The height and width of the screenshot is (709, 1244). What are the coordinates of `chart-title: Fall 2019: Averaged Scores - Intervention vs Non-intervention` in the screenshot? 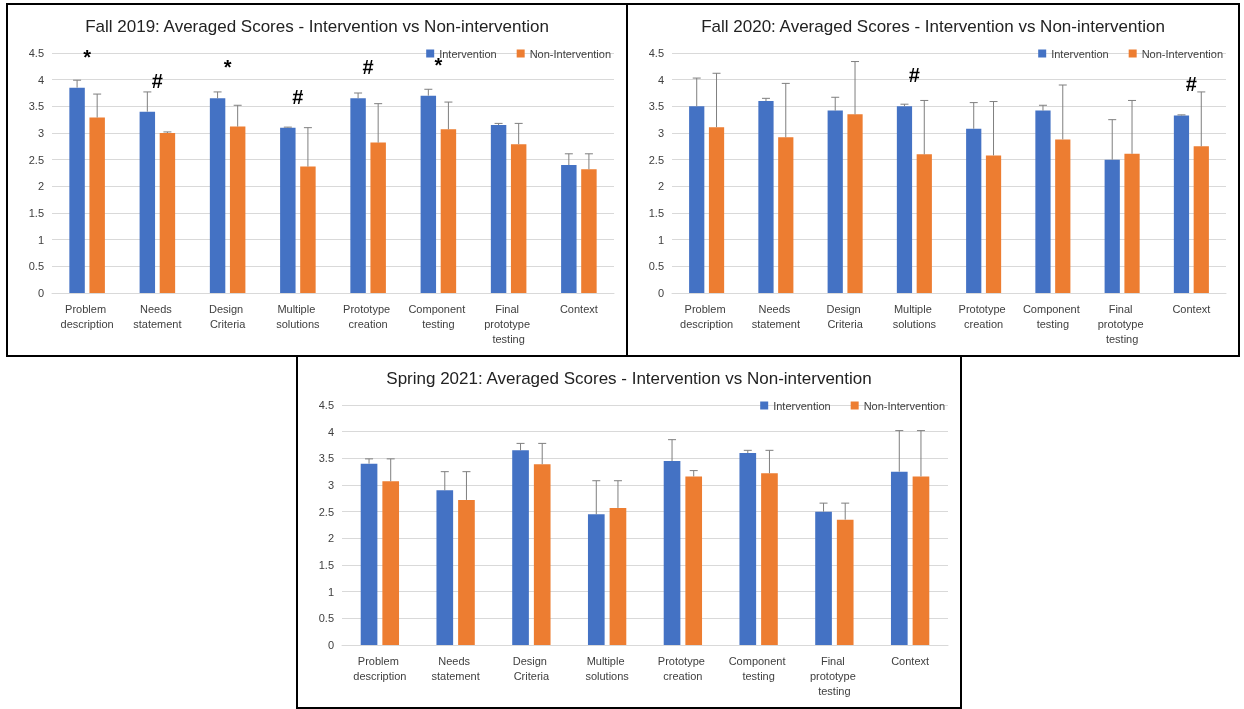 It's located at (317, 26).